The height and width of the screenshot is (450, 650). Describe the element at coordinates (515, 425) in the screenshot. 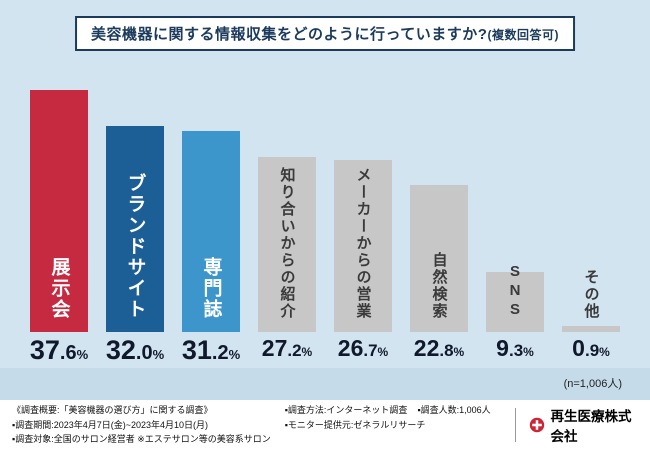

I see `footer-divider` at that location.